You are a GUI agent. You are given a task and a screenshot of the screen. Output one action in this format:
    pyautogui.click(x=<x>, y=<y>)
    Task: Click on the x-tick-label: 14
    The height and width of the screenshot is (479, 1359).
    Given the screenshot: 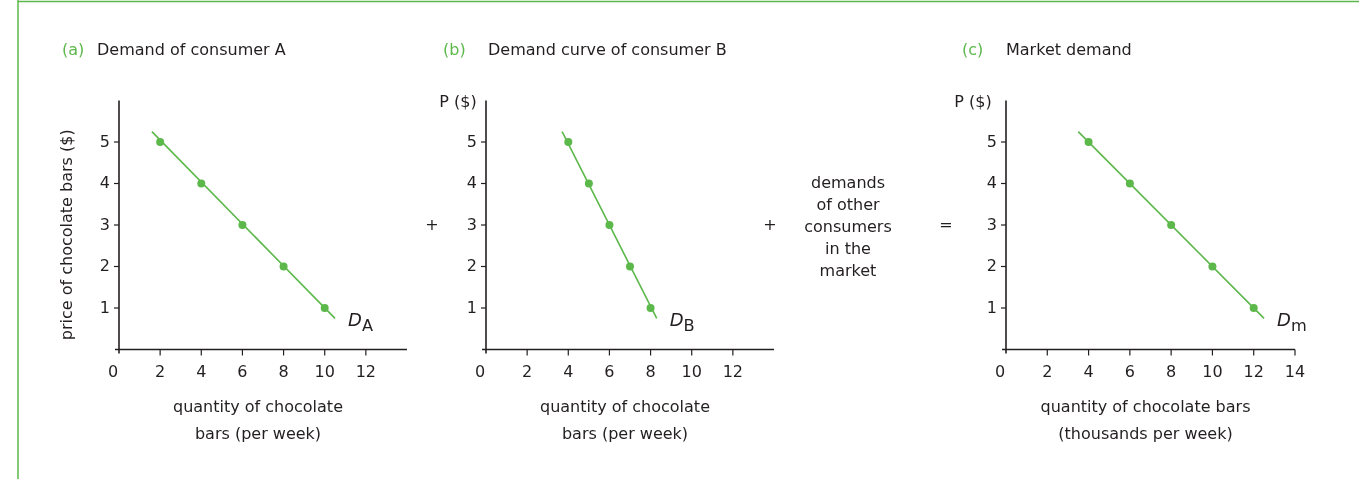 What is the action you would take?
    pyautogui.click(x=1295, y=371)
    